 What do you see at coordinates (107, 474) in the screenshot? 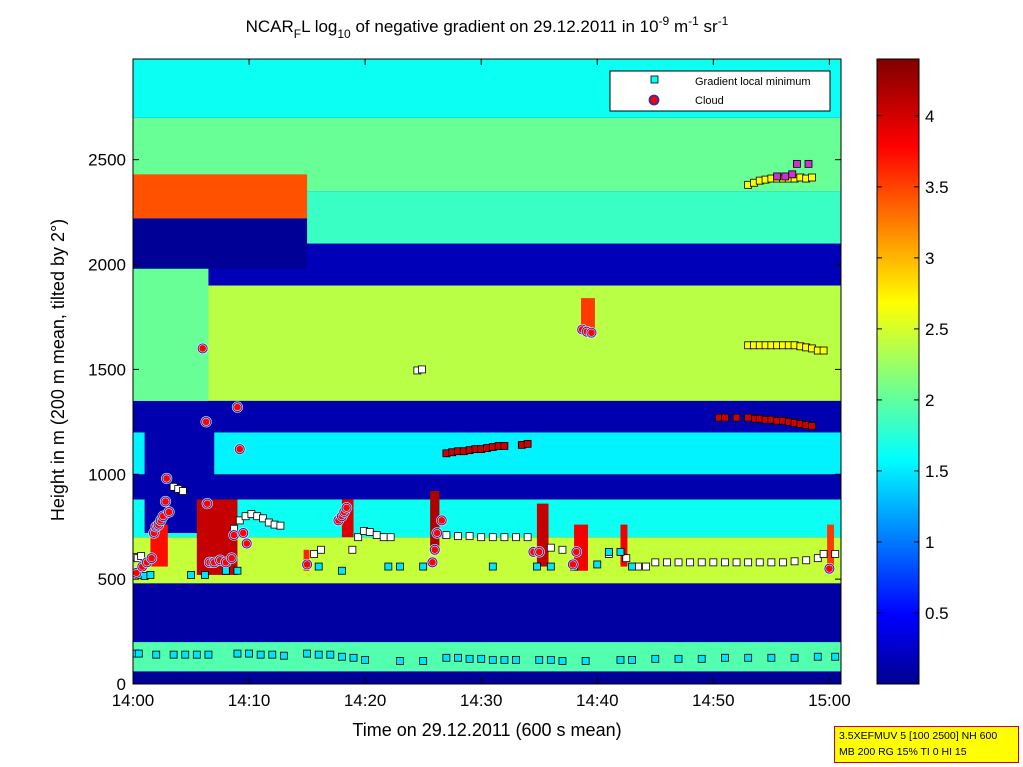
I see `y-tick-label: 1000` at bounding box center [107, 474].